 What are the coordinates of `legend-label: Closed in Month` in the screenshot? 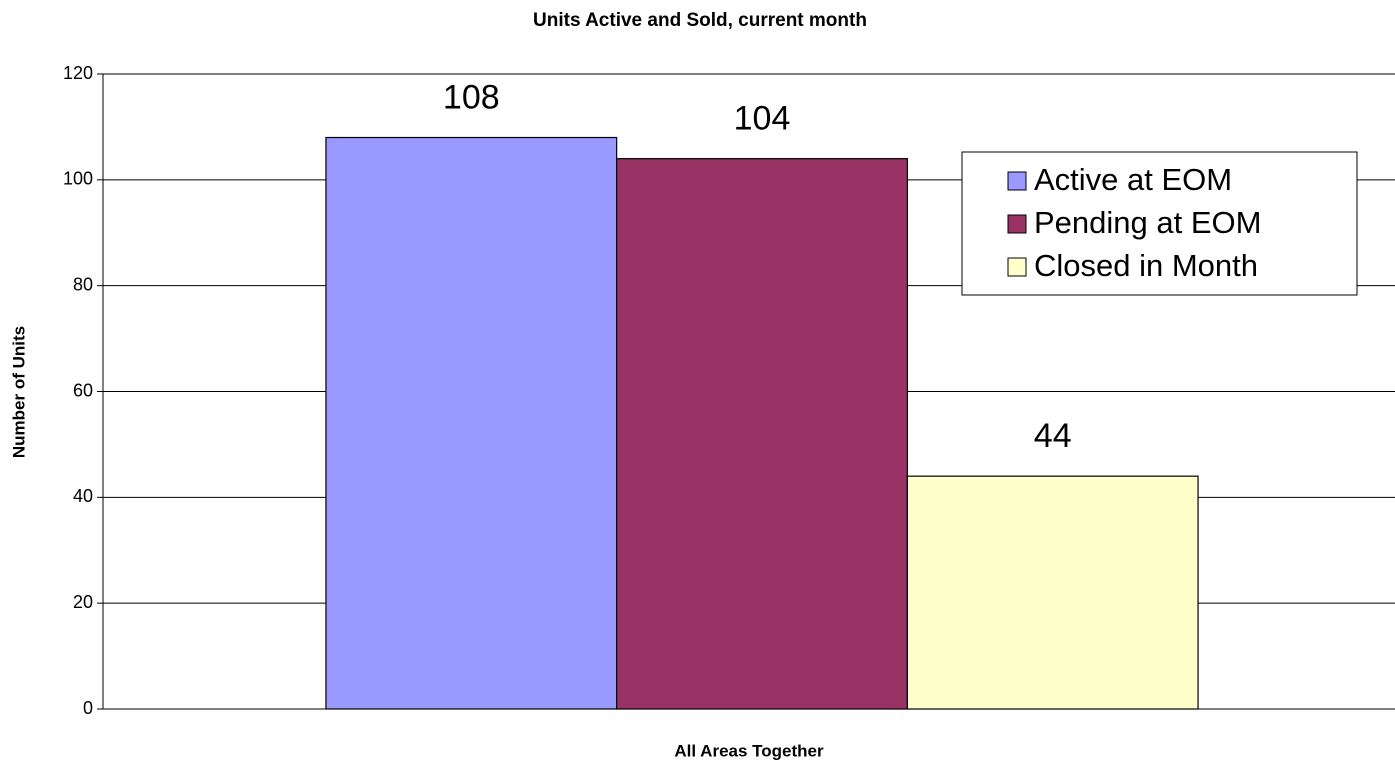 It's located at (1146, 265).